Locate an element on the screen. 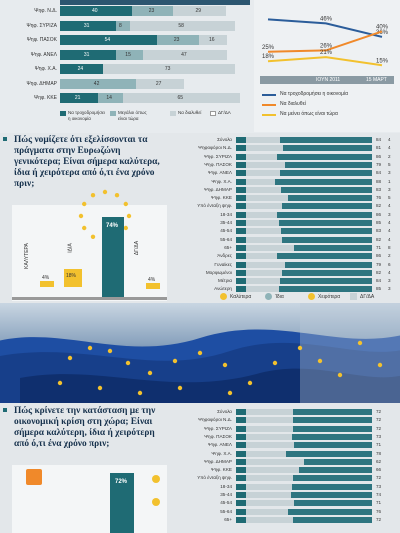 Image resolution: width=400 pixels, height=533 pixels. legend-line-yellow is located at coordinates (269, 115).